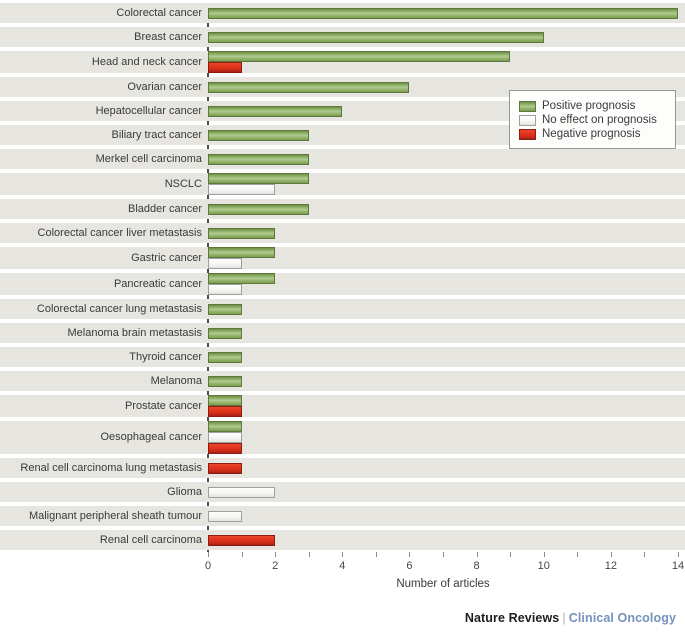 The width and height of the screenshot is (685, 635). Describe the element at coordinates (150, 539) in the screenshot. I see `category-label: Renal cell carcinoma` at that location.